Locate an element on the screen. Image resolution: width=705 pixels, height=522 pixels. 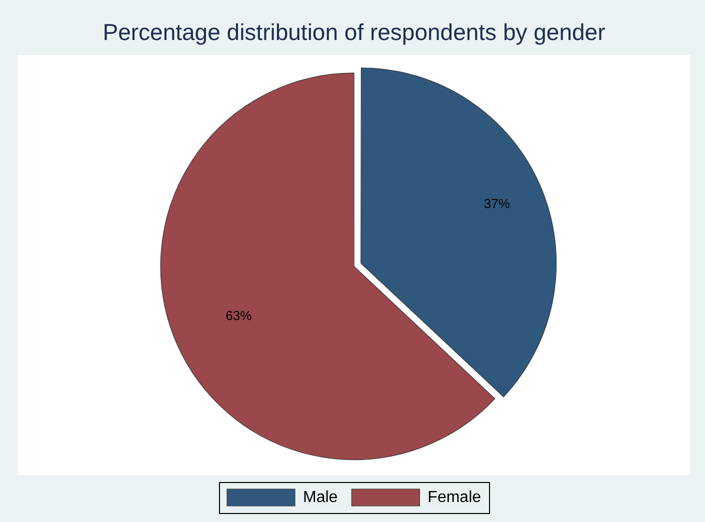
chart-title: Percentage distribution of respondents by gender is located at coordinates (354, 32).